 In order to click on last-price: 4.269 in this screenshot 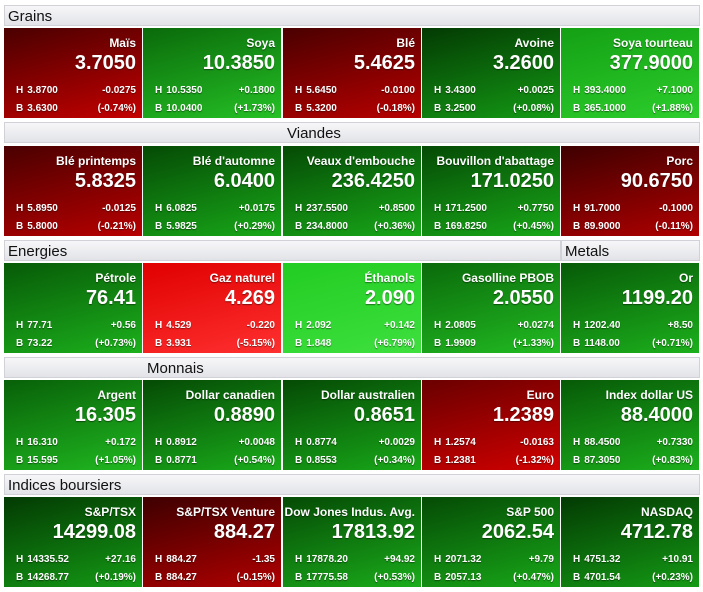, I will do `click(249, 298)`.